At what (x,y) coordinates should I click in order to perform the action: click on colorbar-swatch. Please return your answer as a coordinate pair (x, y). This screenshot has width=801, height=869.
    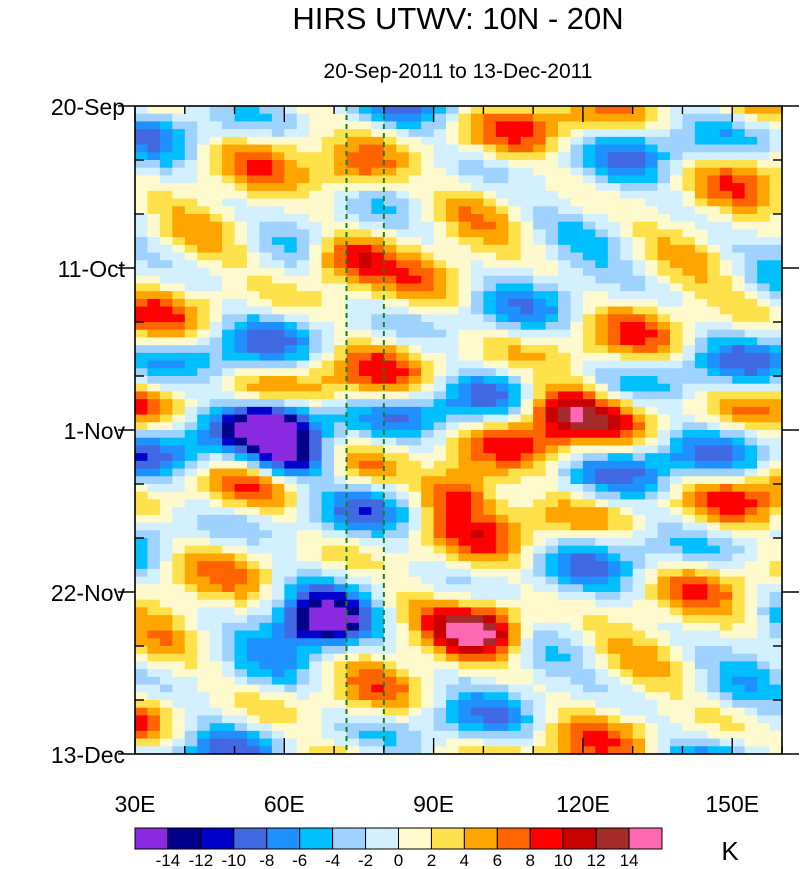
    Looking at the image, I should click on (283, 838).